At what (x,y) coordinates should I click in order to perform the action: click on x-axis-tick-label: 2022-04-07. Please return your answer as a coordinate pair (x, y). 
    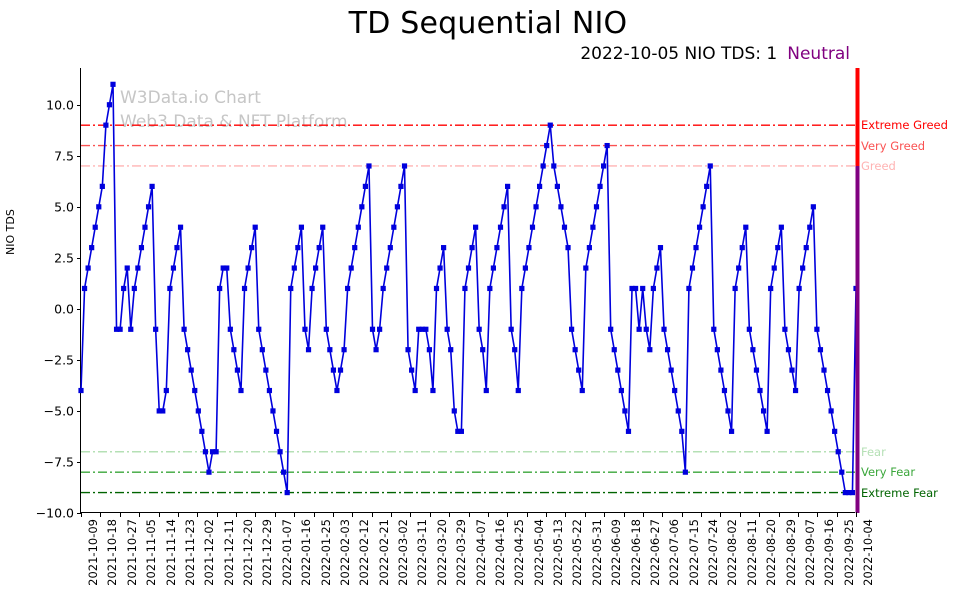
    Looking at the image, I should click on (480, 552).